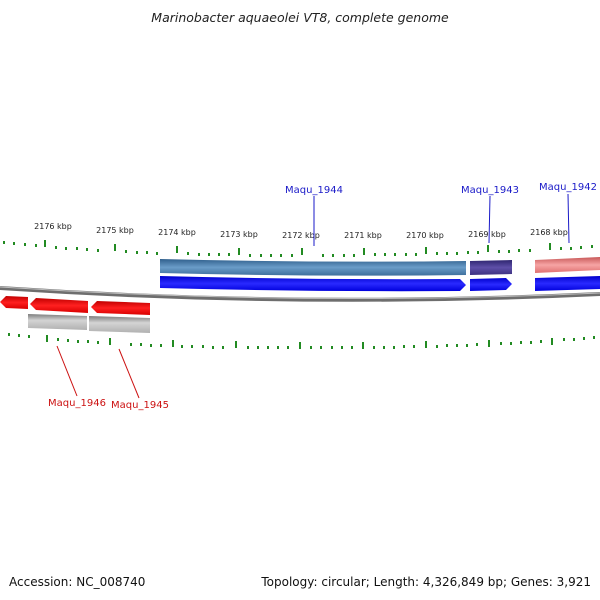  What do you see at coordinates (568, 187) in the screenshot?
I see `gene-label-maqu-1942: Maqu_1942` at bounding box center [568, 187].